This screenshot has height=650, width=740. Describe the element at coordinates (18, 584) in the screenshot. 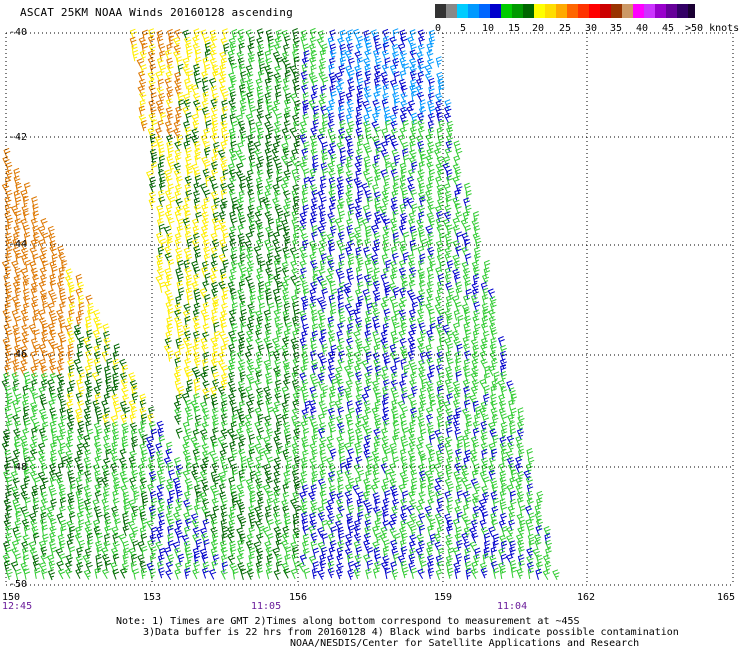

I see `lat-label: -50` at that location.